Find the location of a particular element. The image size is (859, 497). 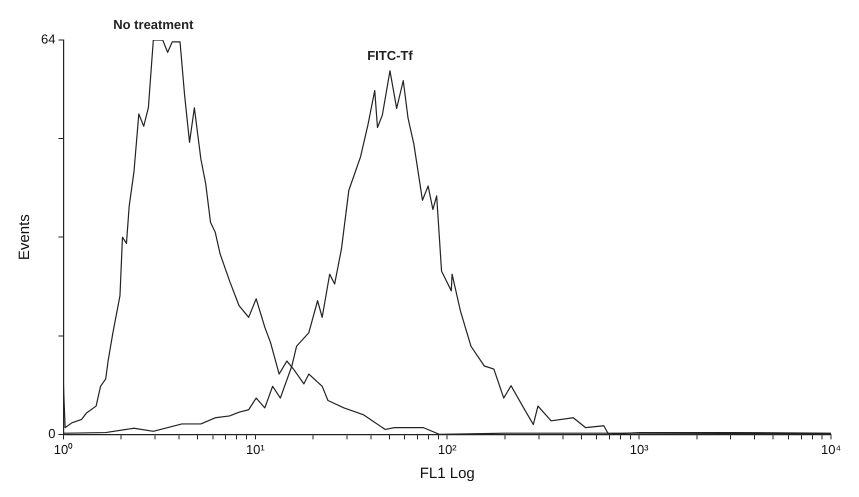

y-axis-title: Events is located at coordinates (25, 237).